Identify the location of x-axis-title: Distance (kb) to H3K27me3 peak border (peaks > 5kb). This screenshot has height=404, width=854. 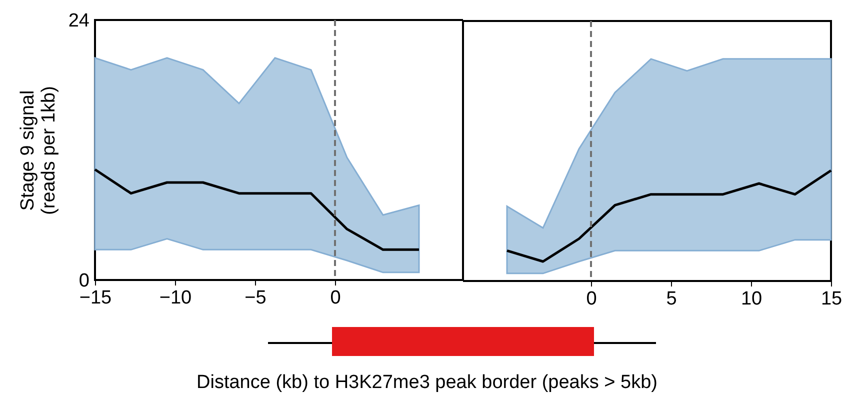
(427, 383).